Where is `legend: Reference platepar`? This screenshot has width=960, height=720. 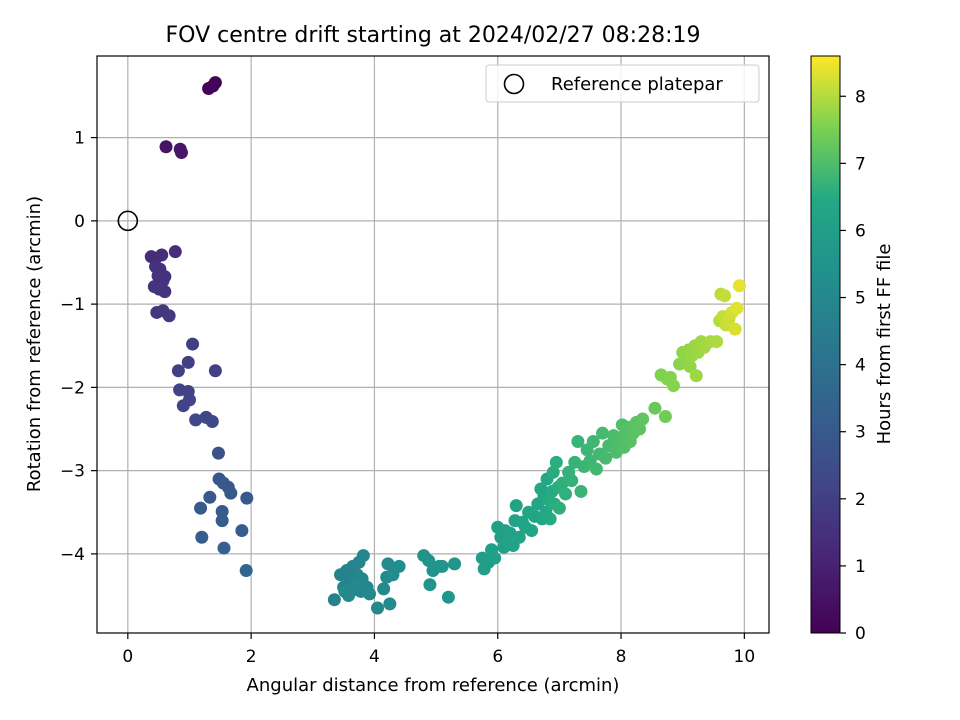 legend: Reference platepar is located at coordinates (622, 83).